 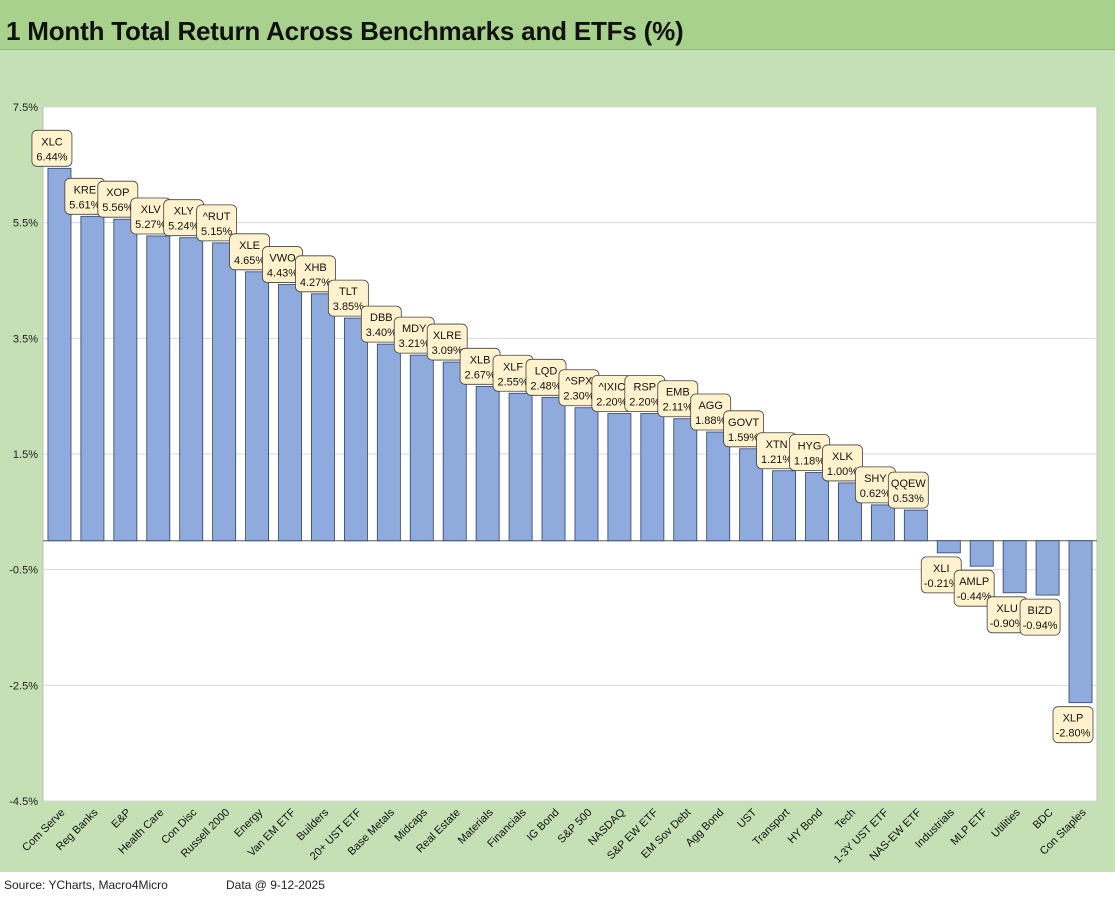 I want to click on data-label-ticker: XLE, so click(x=249, y=246).